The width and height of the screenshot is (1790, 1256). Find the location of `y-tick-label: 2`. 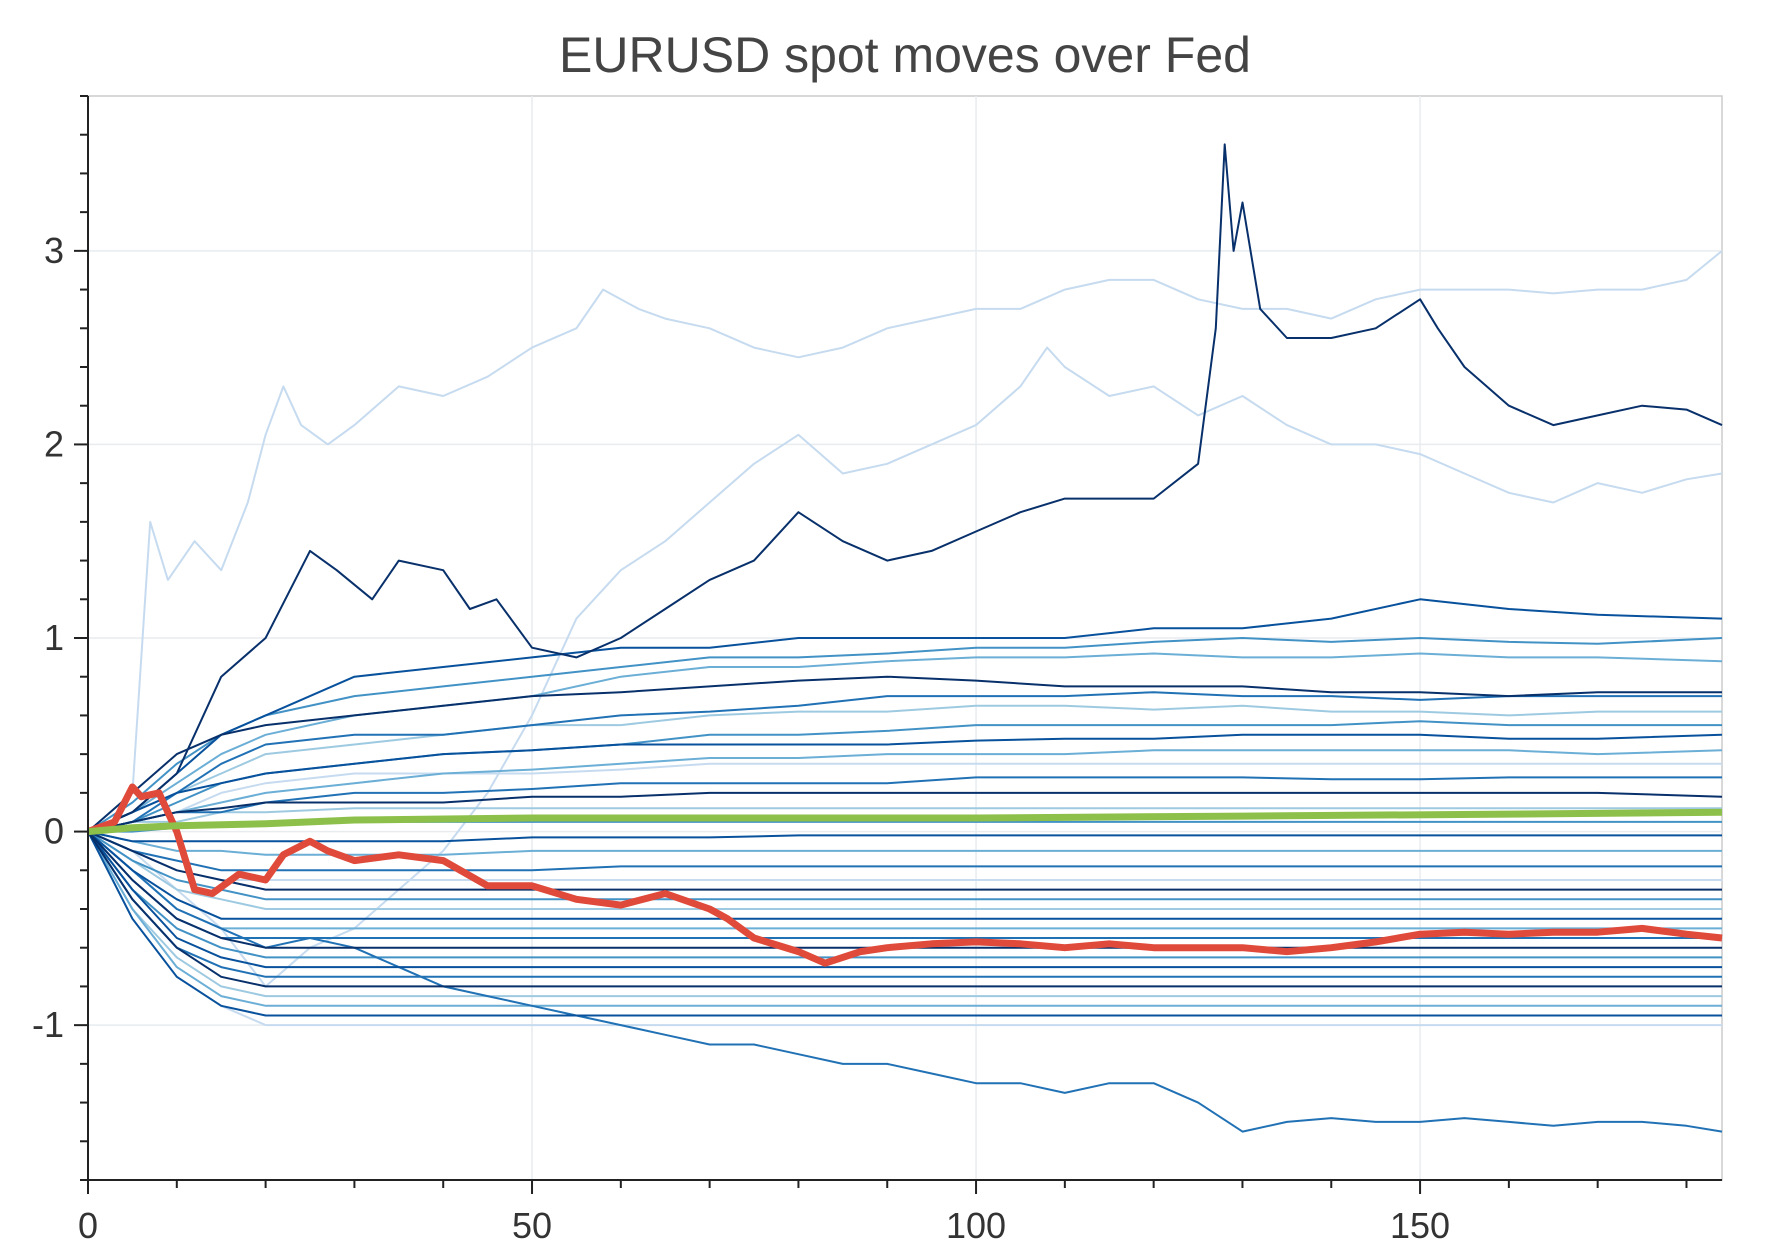

y-tick-label: 2 is located at coordinates (54, 443).